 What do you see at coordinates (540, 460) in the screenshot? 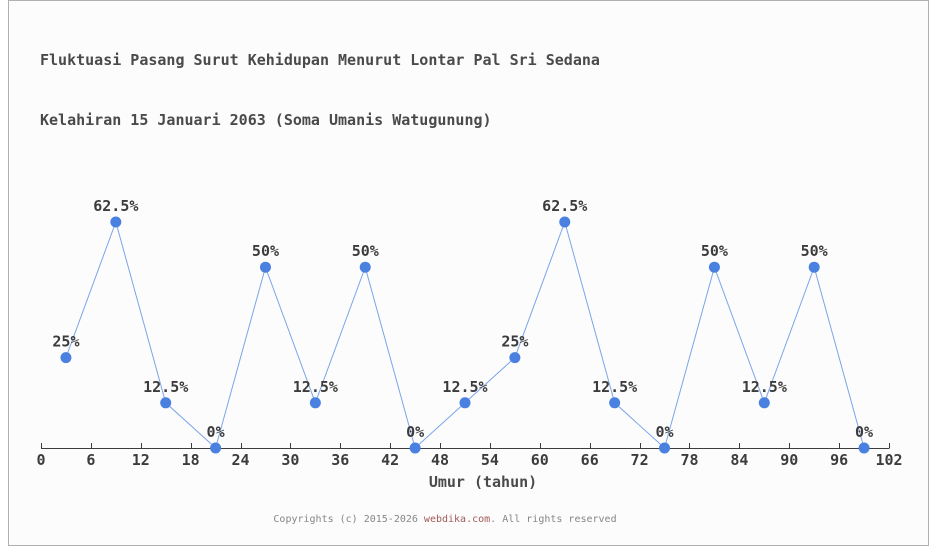
I see `x-tick-label: 60` at bounding box center [540, 460].